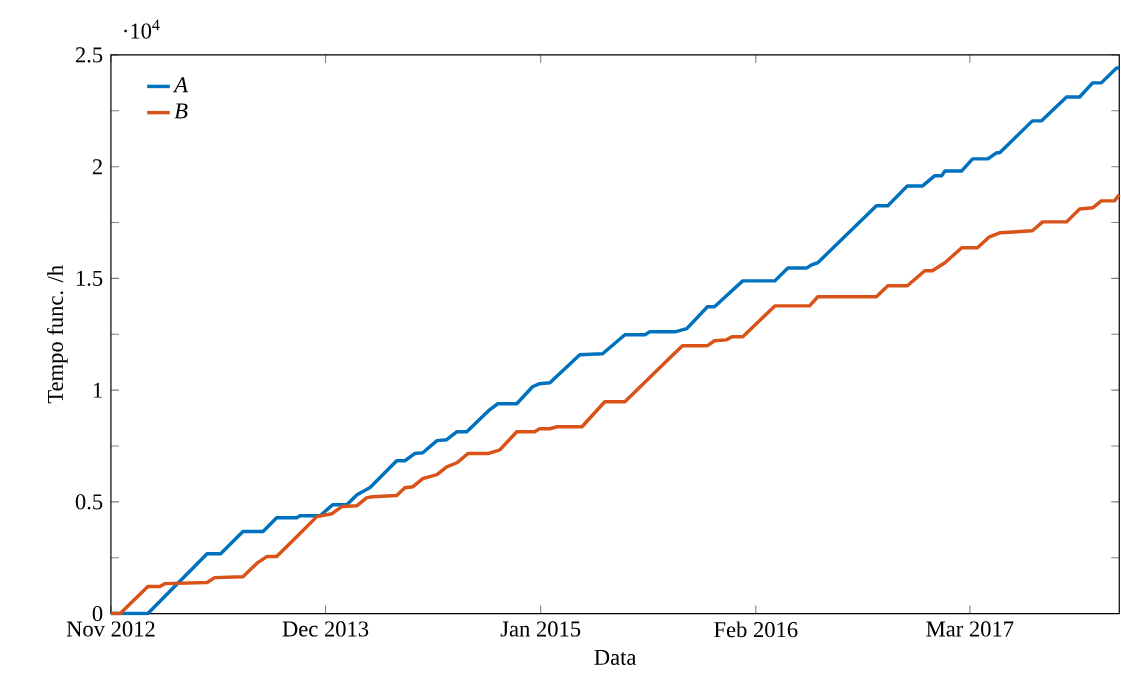 Image resolution: width=1121 pixels, height=695 pixels. I want to click on y-tick-label: 2.5, so click(89, 55).